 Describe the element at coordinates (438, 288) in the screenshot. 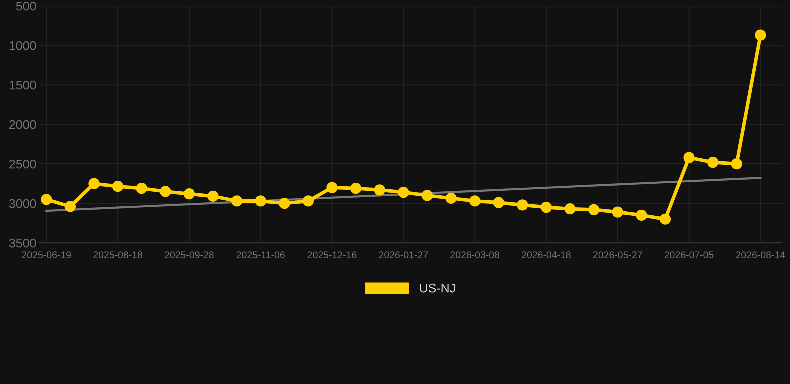

I see `legend-label: US-NJ` at that location.